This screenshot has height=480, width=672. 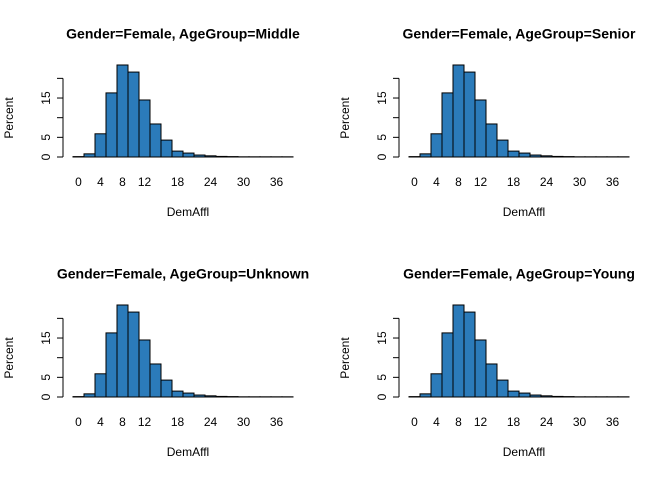 I want to click on chart-title: Gender=Female, AgeGroup=Young, so click(x=519, y=274).